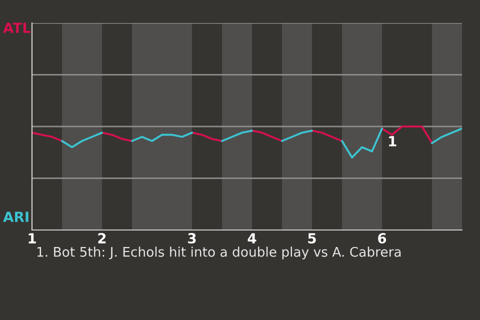  Describe the element at coordinates (392, 141) in the screenshot. I see `annotation: 1` at that location.